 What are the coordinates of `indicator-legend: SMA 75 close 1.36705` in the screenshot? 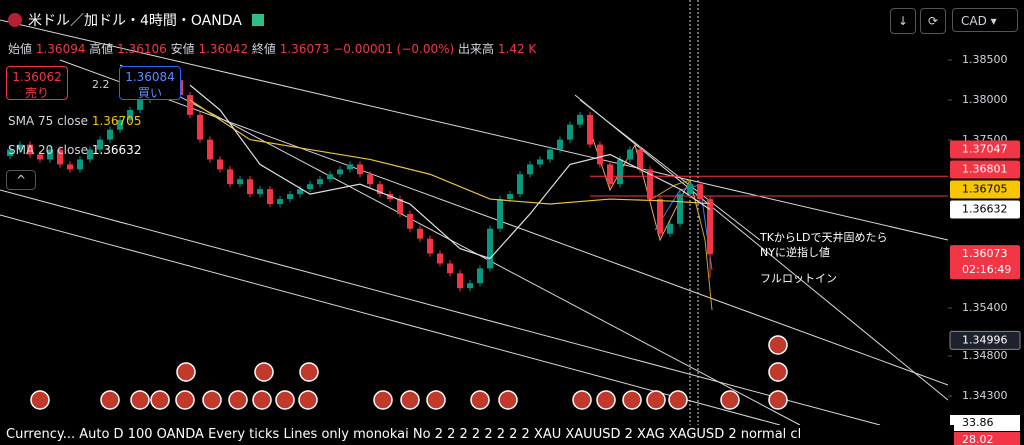 It's located at (74, 121).